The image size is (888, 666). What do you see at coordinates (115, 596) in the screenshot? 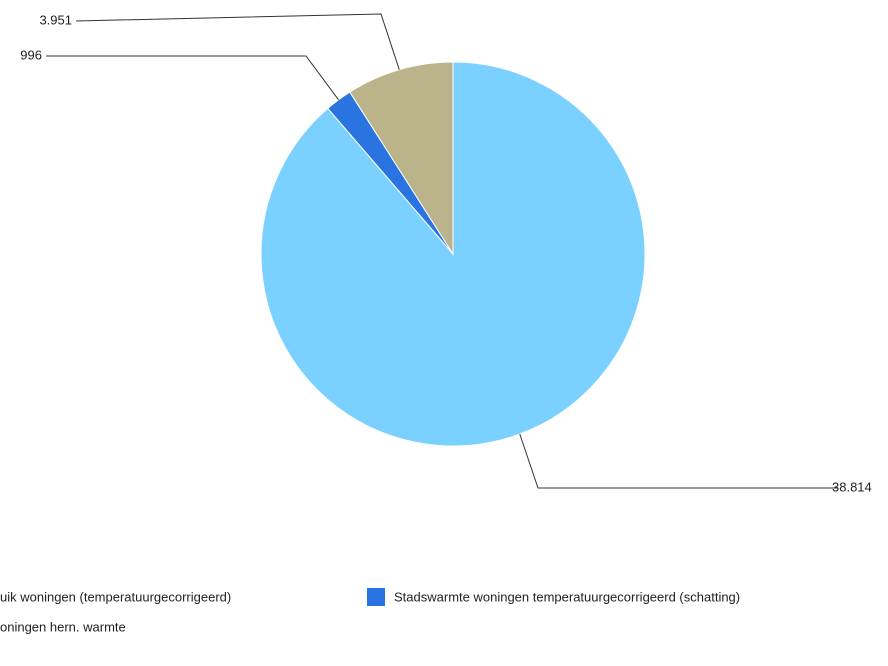
I see `legend-label-gasverbruik: uik woningen (temperatuurgecorrigeerd)` at bounding box center [115, 596].